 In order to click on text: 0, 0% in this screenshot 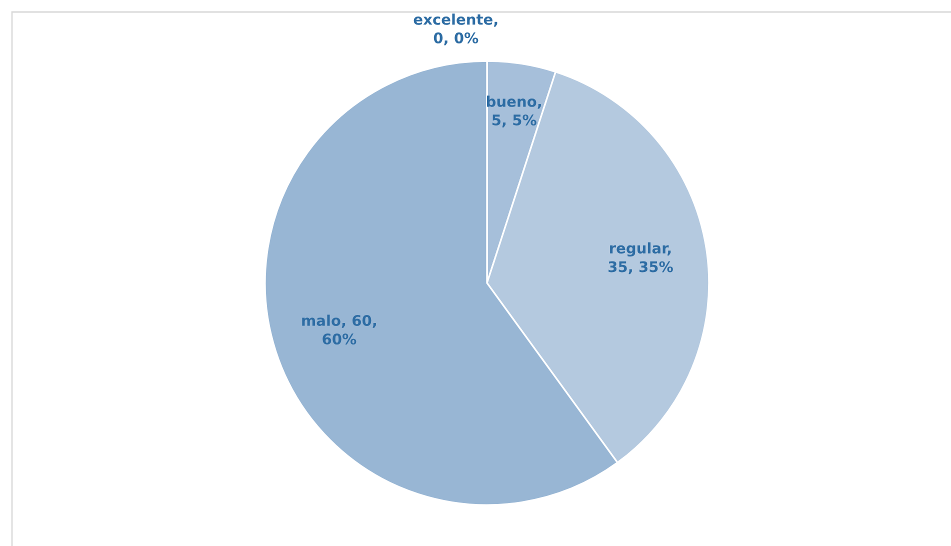, I will do `click(456, 39)`.